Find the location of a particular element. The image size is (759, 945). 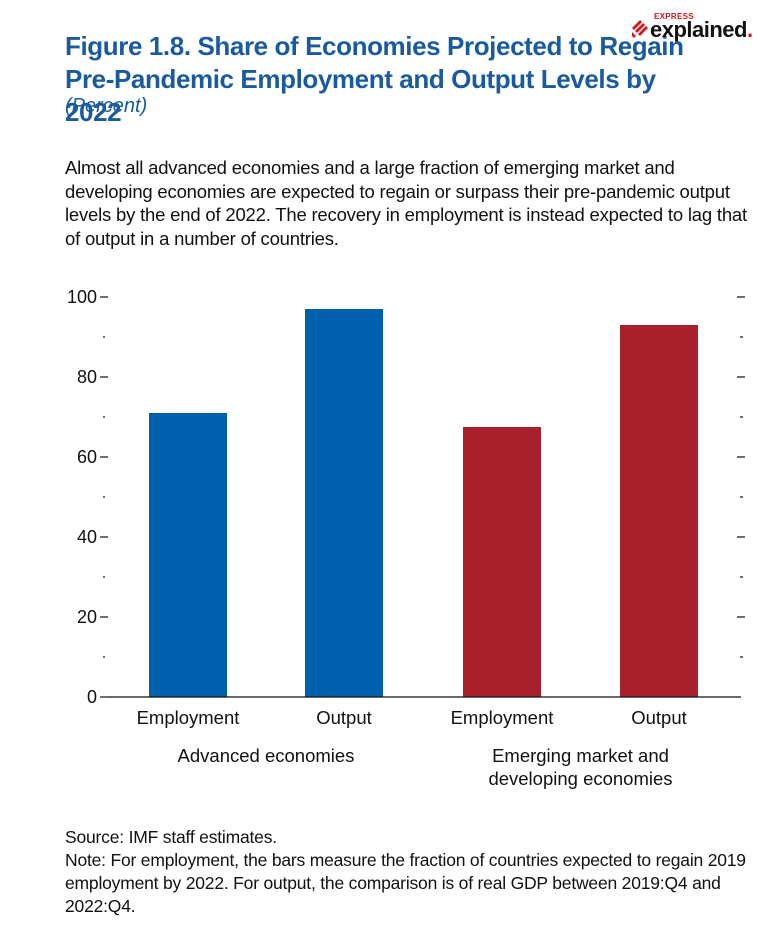

y-tick-label-40: 40 is located at coordinates (87, 537).